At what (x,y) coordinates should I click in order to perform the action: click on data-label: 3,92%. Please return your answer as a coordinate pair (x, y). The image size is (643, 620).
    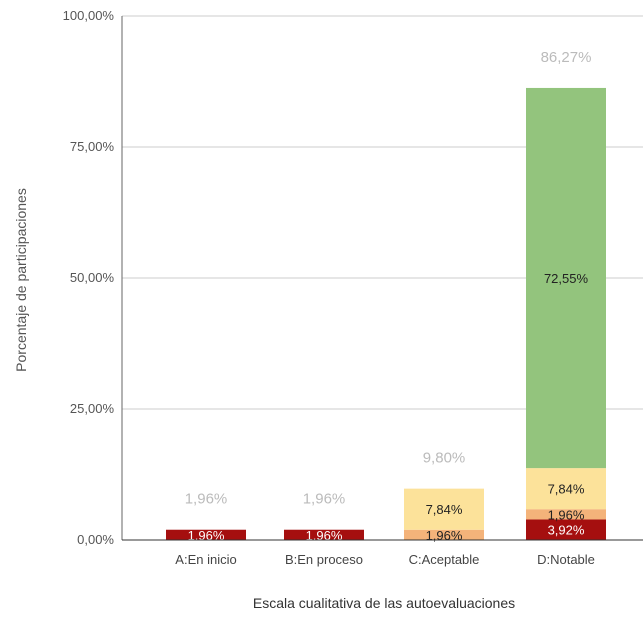
    Looking at the image, I should click on (566, 530).